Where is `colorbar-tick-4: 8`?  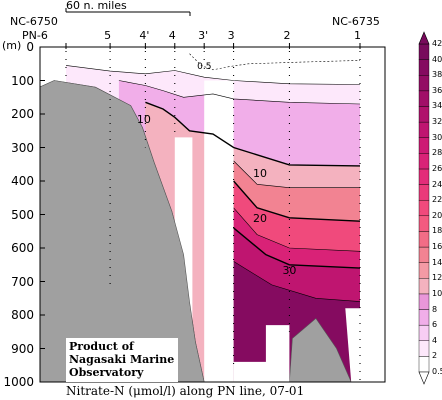 colorbar-tick-4: 8 is located at coordinates (435, 309).